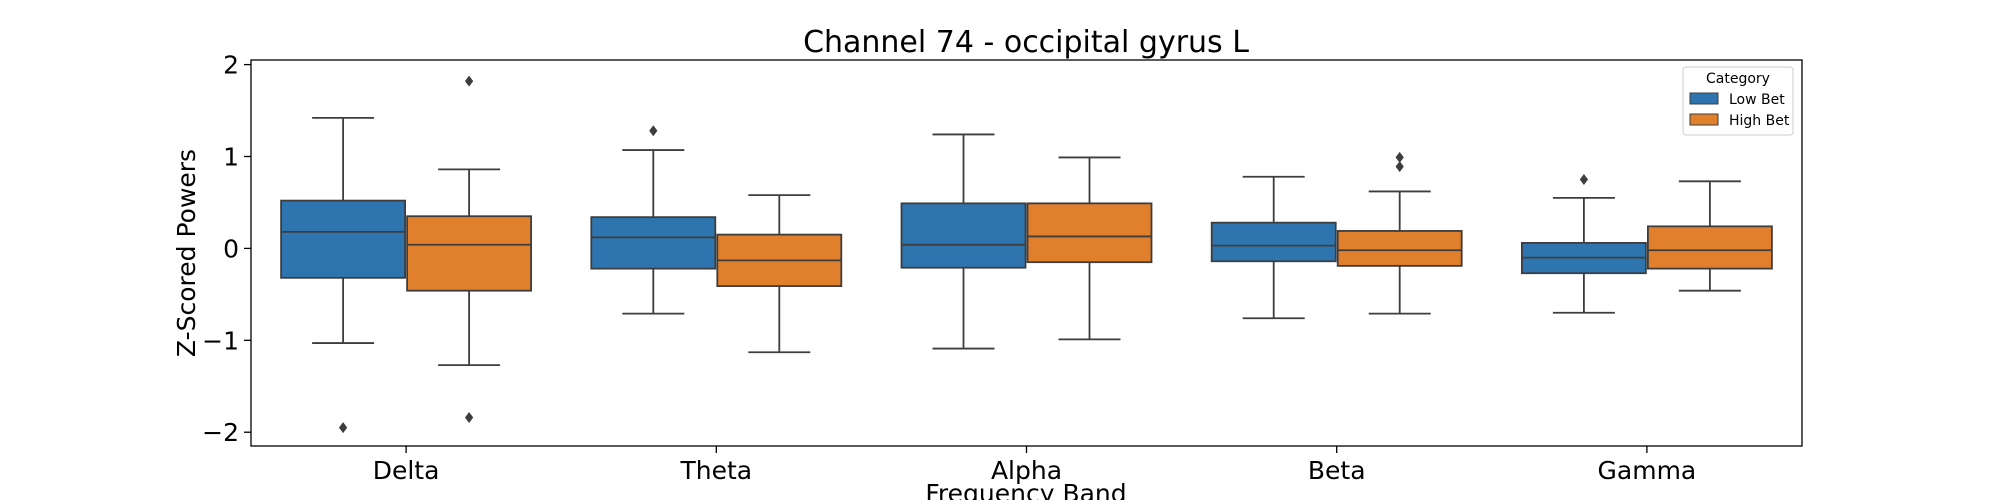  What do you see at coordinates (1026, 42) in the screenshot?
I see `chart-title: Channel 74 - occipital gyrus L` at bounding box center [1026, 42].